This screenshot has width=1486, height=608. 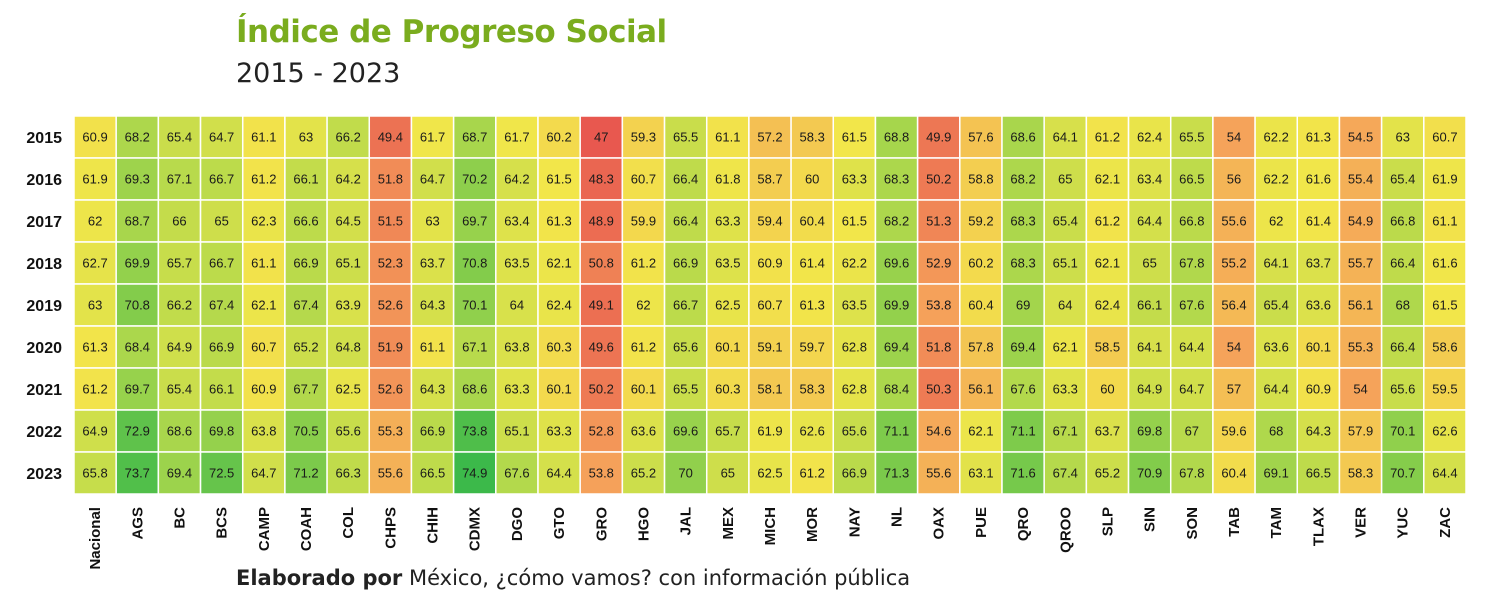 I want to click on cell-value-label: 60.1, so click(x=1318, y=347).